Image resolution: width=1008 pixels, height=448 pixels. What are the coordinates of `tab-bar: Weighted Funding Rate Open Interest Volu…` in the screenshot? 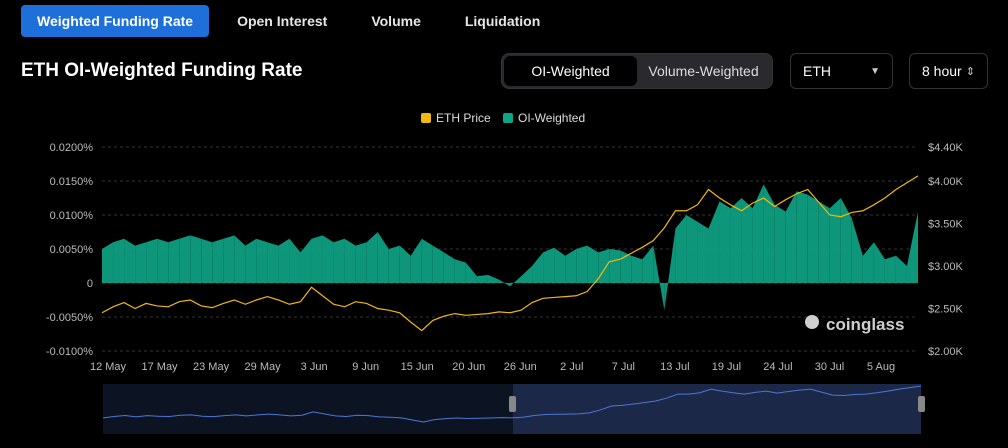 It's located at (294, 21).